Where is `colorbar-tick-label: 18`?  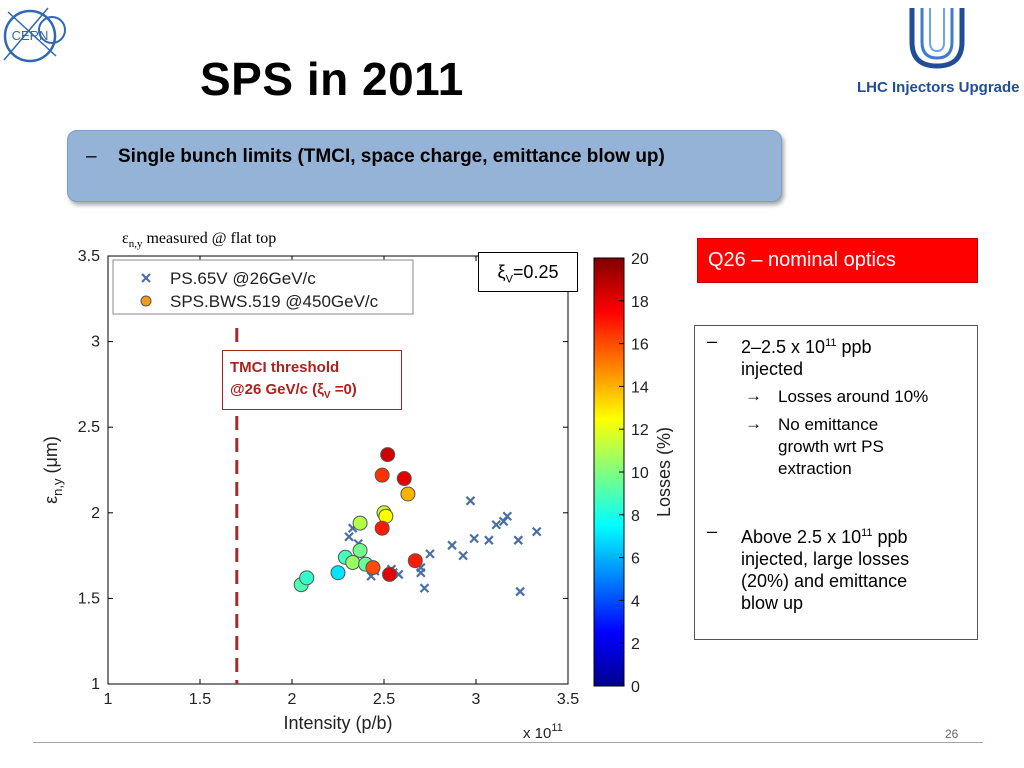 colorbar-tick-label: 18 is located at coordinates (640, 302).